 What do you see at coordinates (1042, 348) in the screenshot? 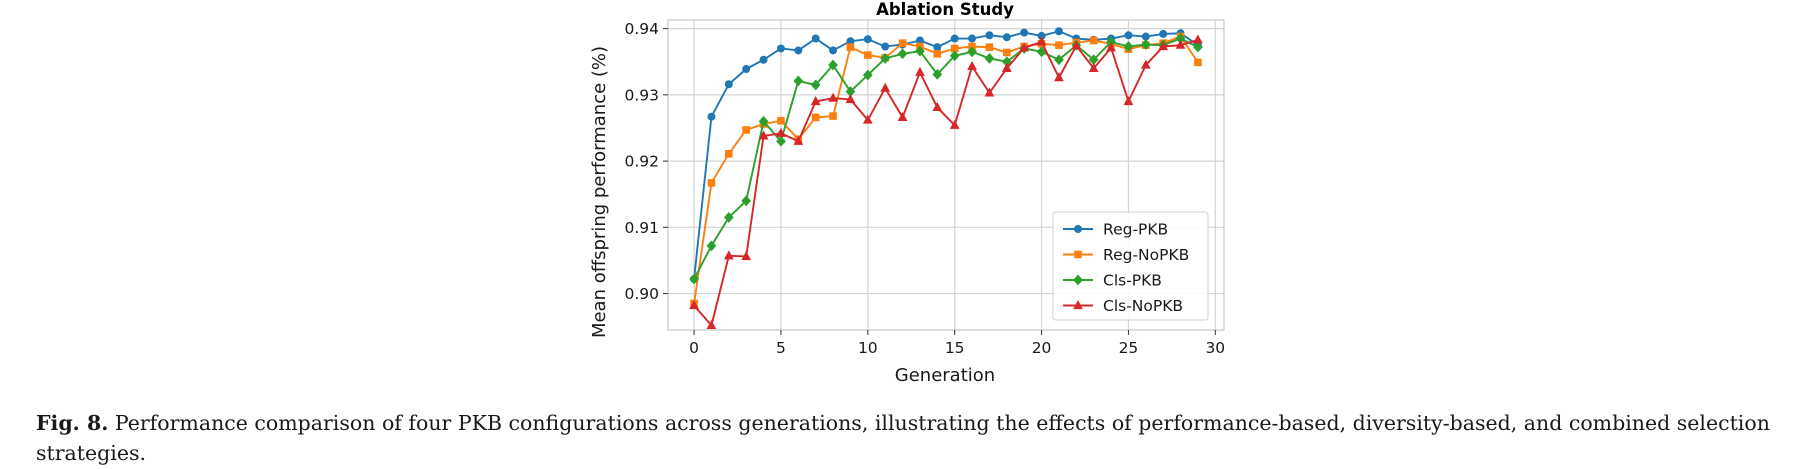
I see `x-tick-label: 20` at bounding box center [1042, 348].